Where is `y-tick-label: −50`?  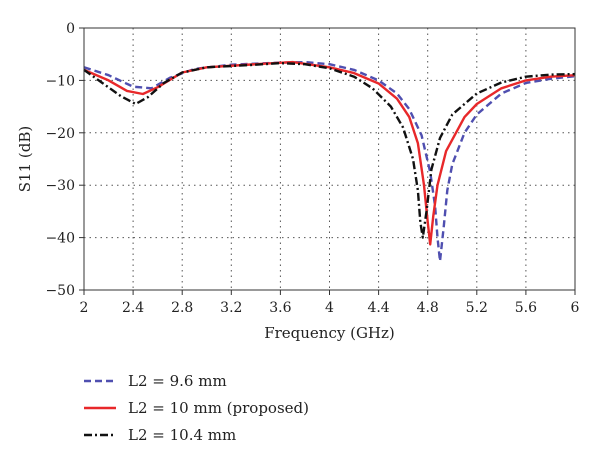 y-tick-label: −50 is located at coordinates (60, 291).